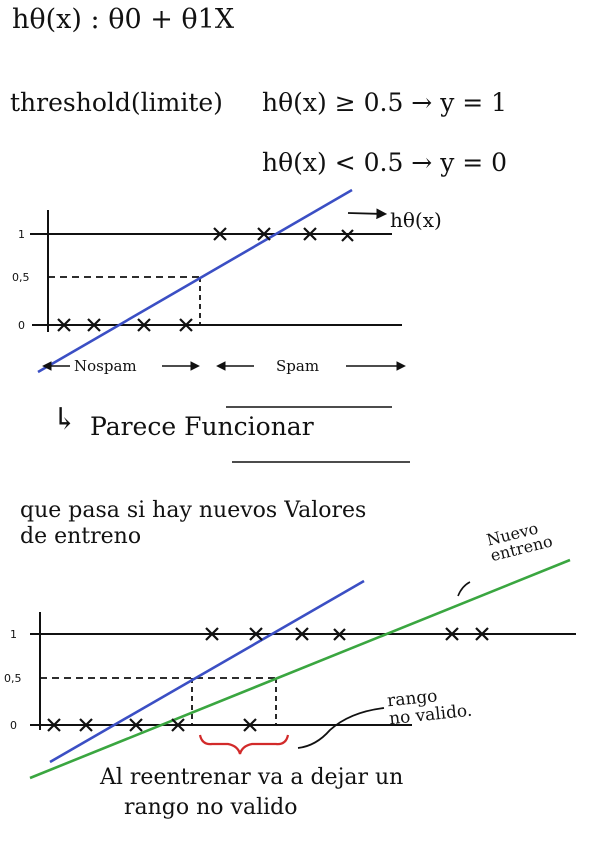 The width and height of the screenshot is (595, 842). What do you see at coordinates (464, 589) in the screenshot?
I see `nuevo-entreno-pointer` at bounding box center [464, 589].